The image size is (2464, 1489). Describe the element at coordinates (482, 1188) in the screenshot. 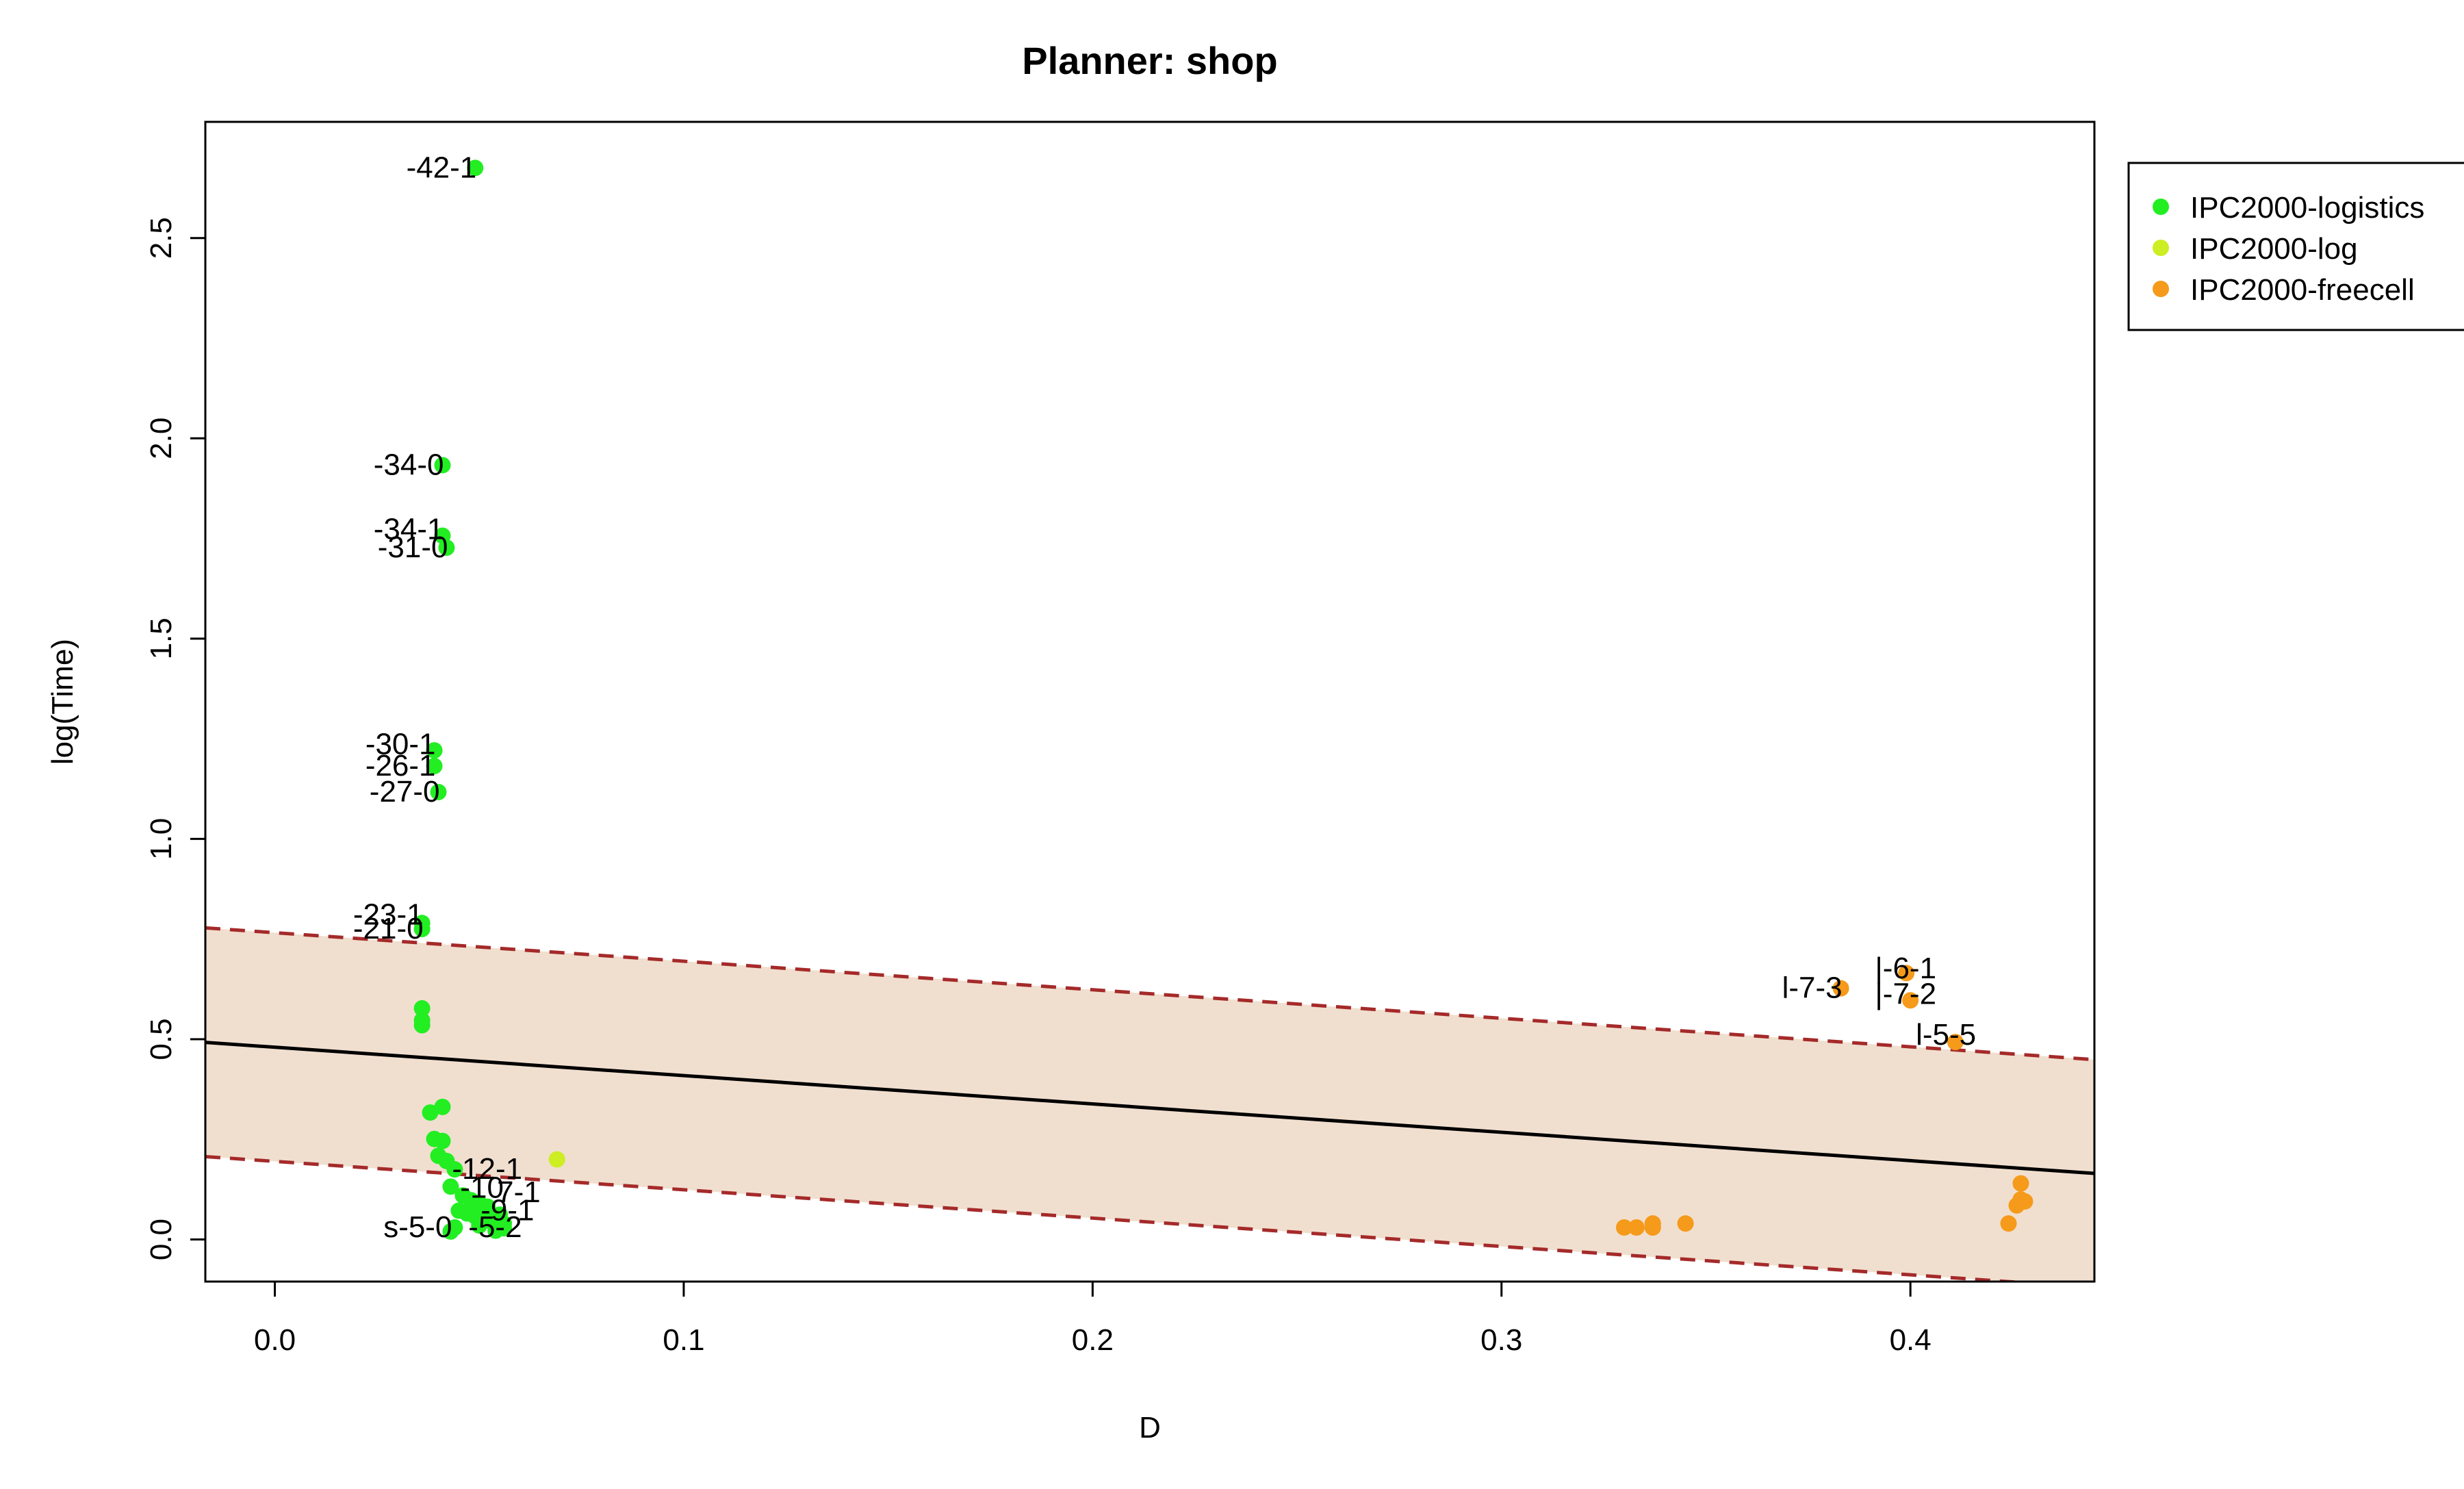

I see `point-label: -10` at that location.